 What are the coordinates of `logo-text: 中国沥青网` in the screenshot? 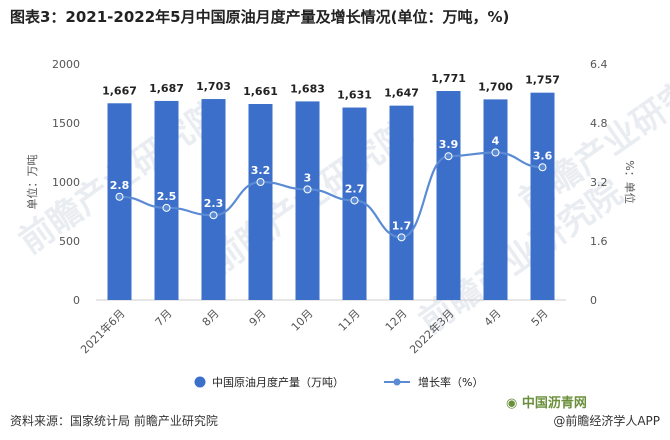 It's located at (554, 403).